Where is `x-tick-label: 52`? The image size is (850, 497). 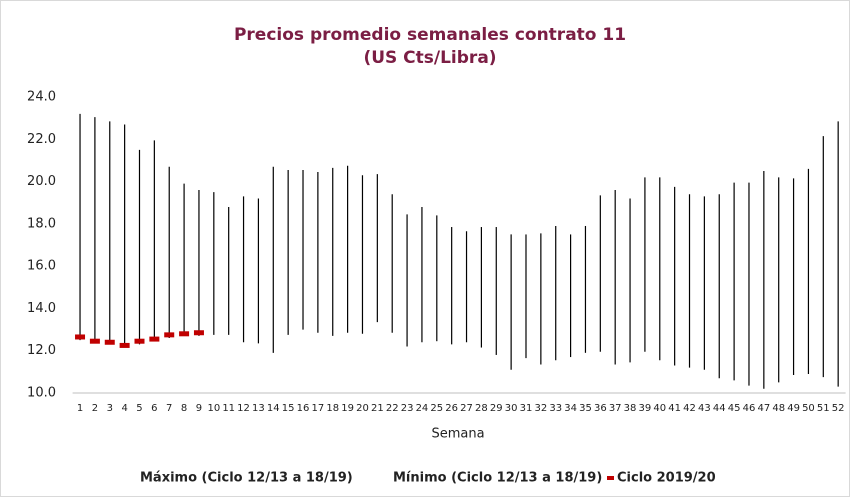
x-tick-label: 52 is located at coordinates (838, 408).